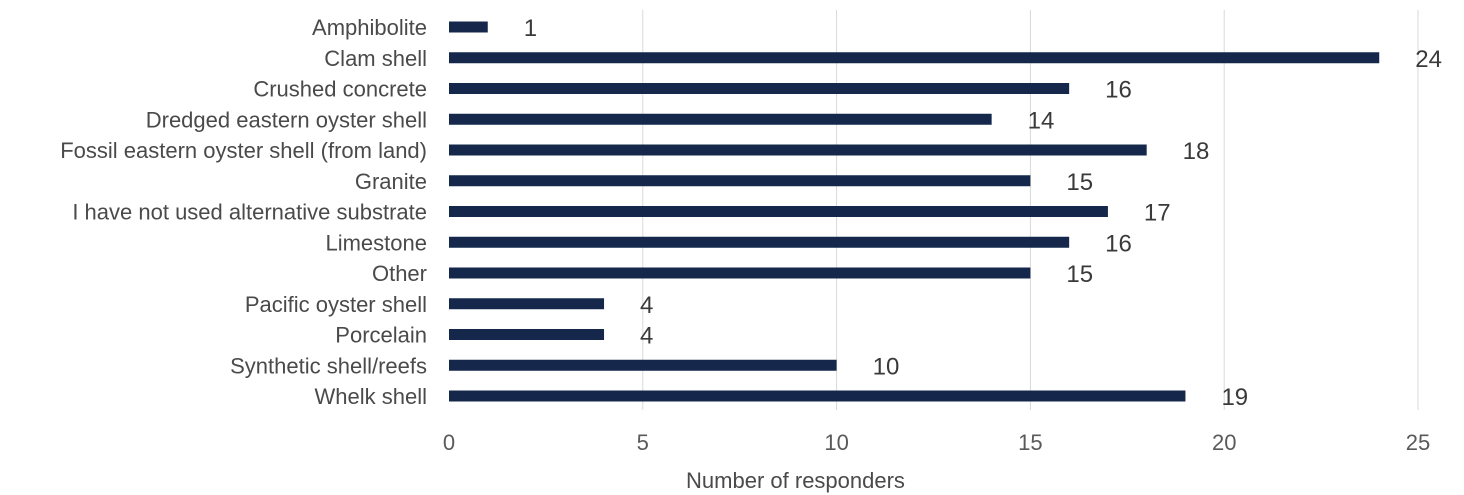  What do you see at coordinates (886, 366) in the screenshot?
I see `value-label: 10` at bounding box center [886, 366].